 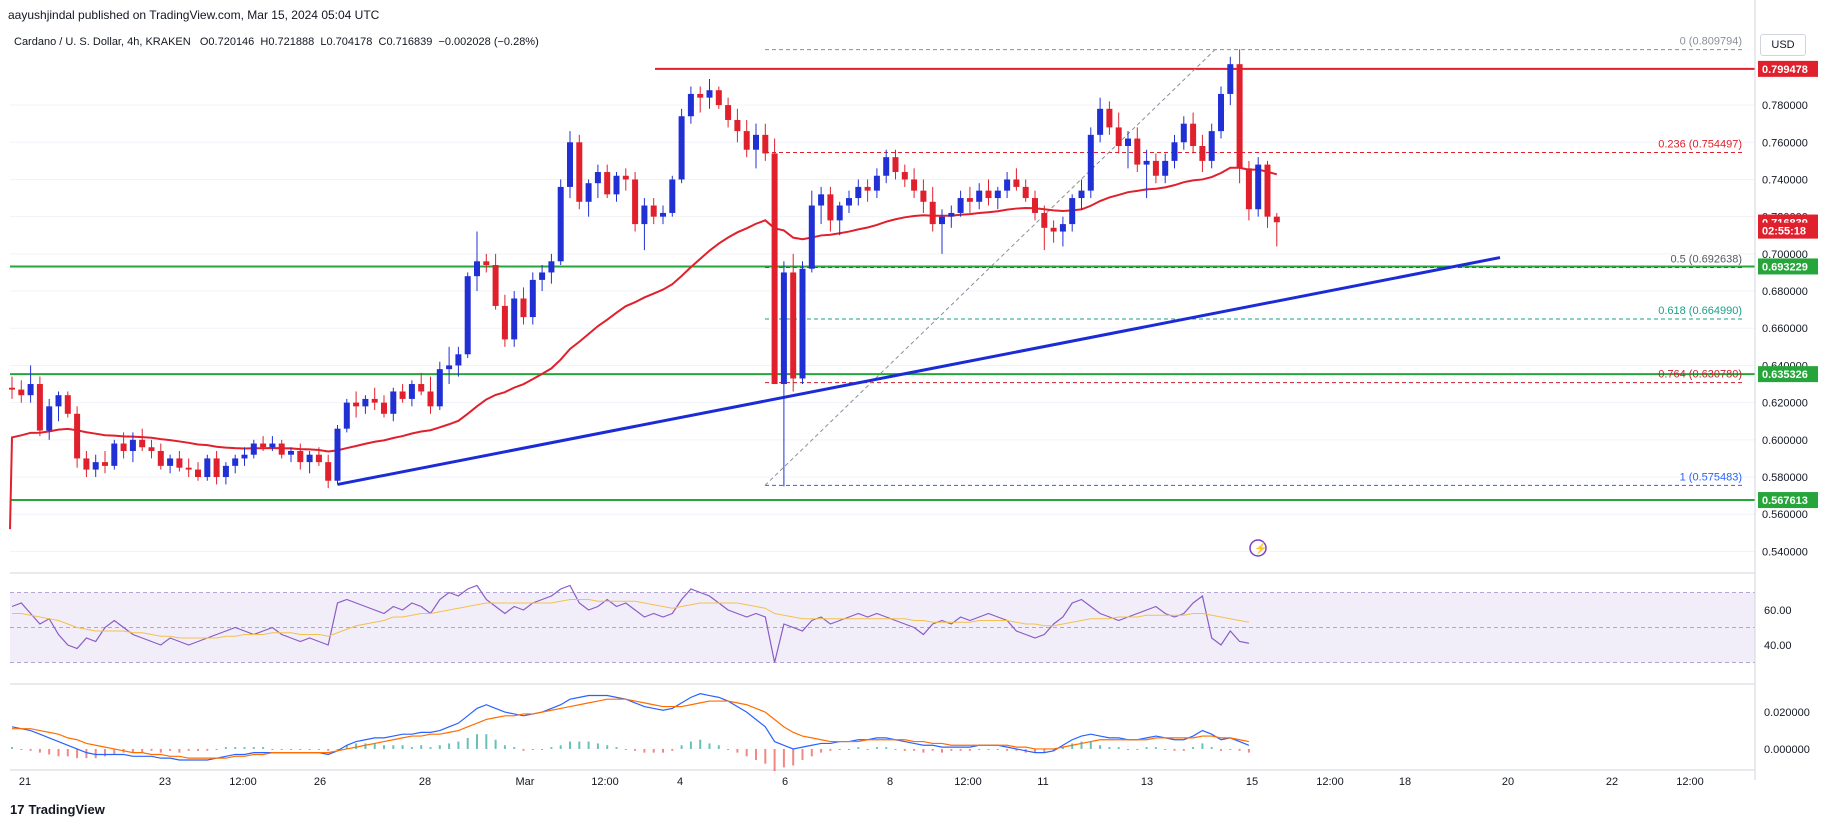 I want to click on fib-level-label: 0 (0.809794), so click(x=1711, y=42).